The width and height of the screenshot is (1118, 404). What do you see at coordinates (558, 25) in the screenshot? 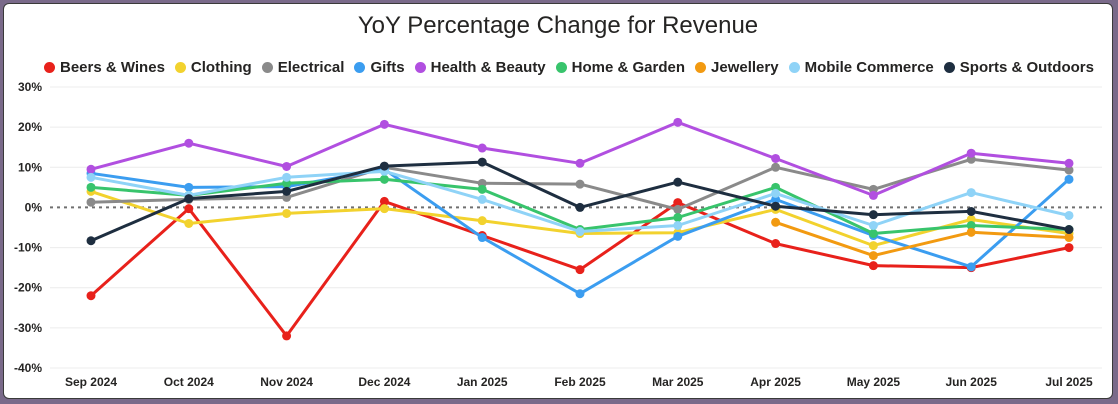
I see `chart-title: YoY Percentage Change for Revenue` at bounding box center [558, 25].